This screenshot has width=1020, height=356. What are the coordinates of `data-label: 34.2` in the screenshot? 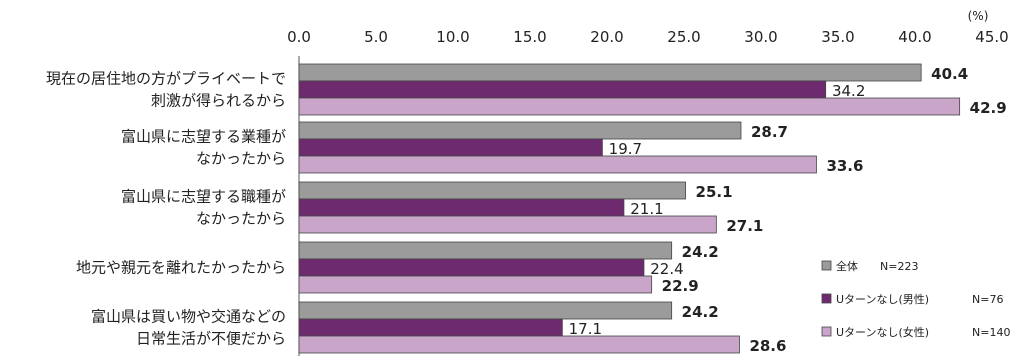 It's located at (848, 91).